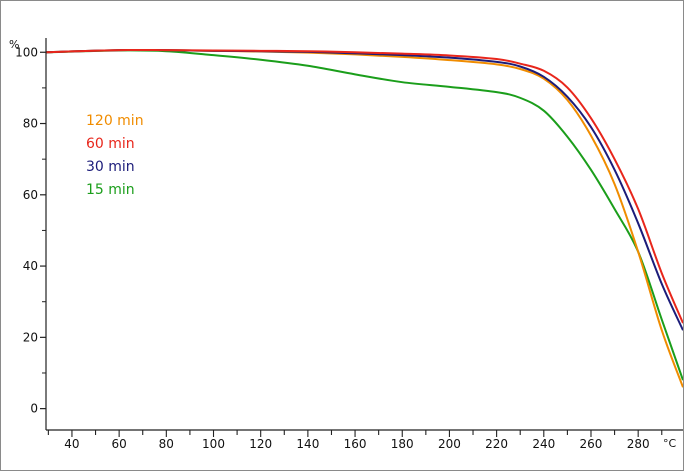  I want to click on x-tick-label: 140, so click(307, 444).